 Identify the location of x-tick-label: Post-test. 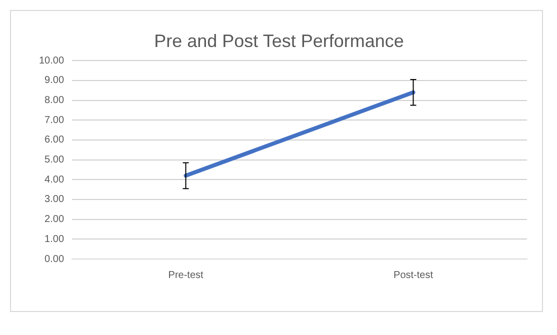
(414, 275).